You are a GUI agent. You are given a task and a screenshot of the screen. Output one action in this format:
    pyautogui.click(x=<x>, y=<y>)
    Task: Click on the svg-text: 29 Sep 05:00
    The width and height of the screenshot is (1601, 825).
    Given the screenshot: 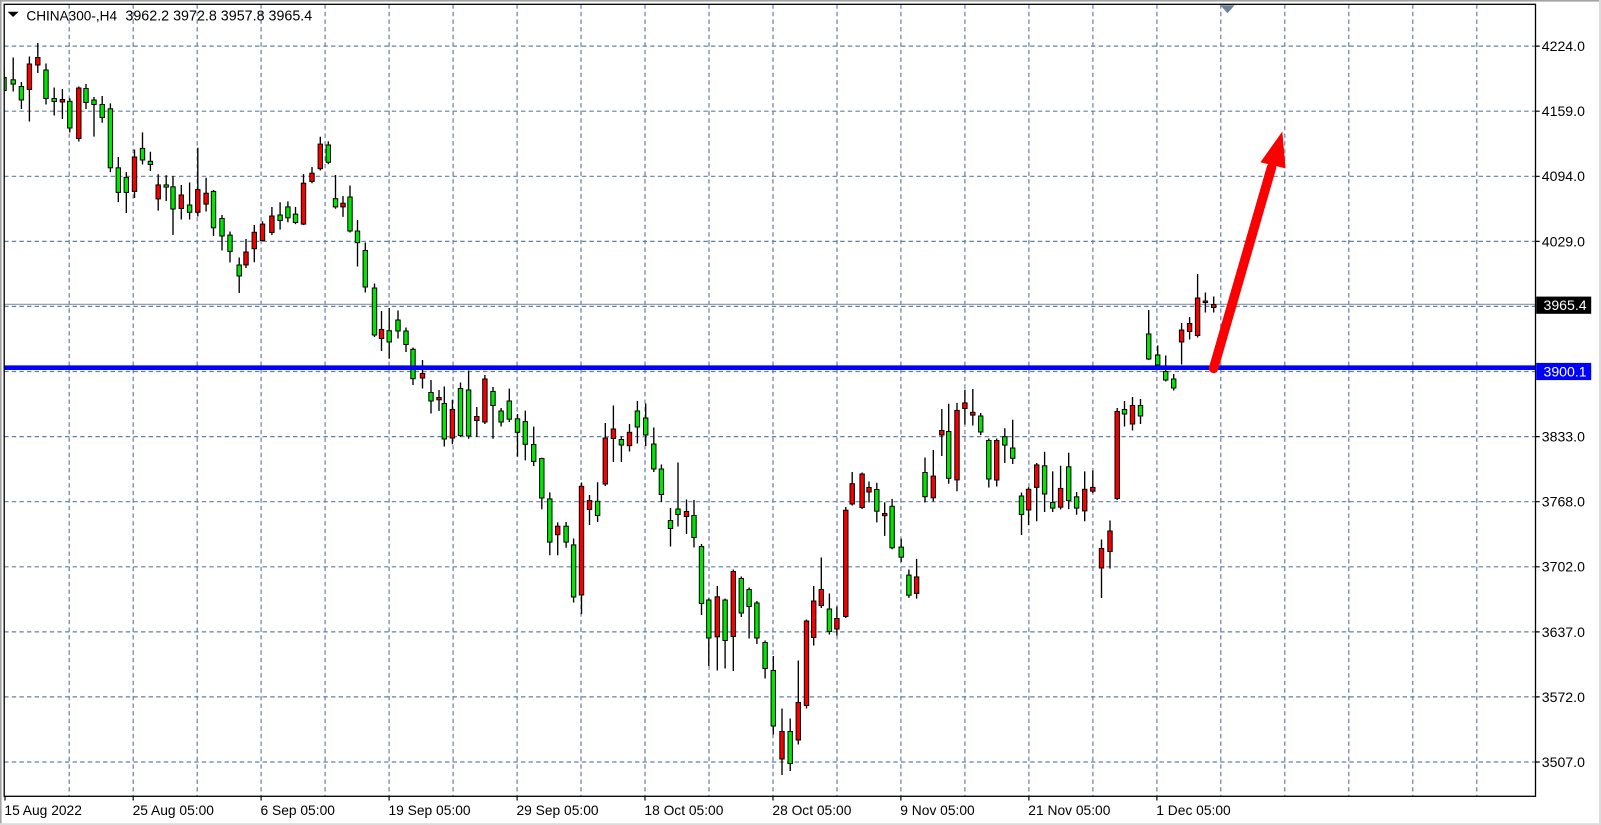 What is the action you would take?
    pyautogui.click(x=558, y=810)
    